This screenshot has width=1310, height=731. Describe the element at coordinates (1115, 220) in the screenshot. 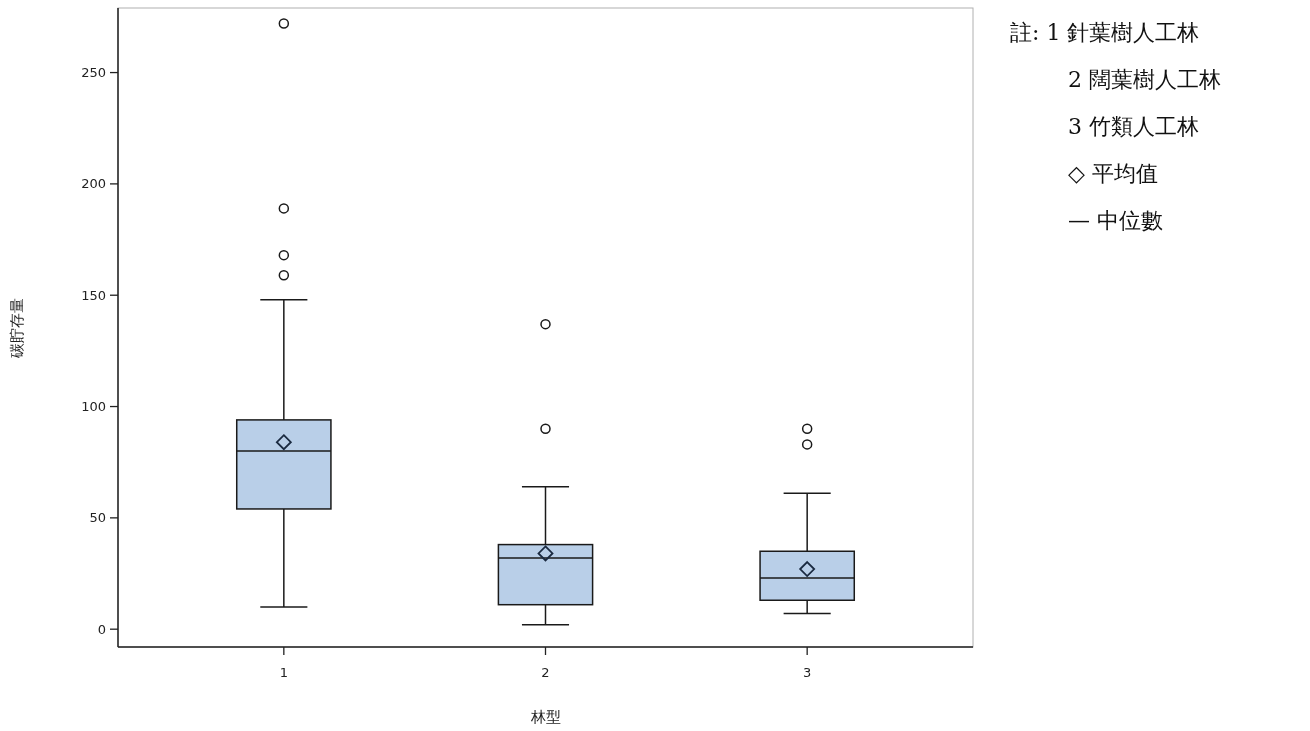

I see `text: — 中位數` at that location.